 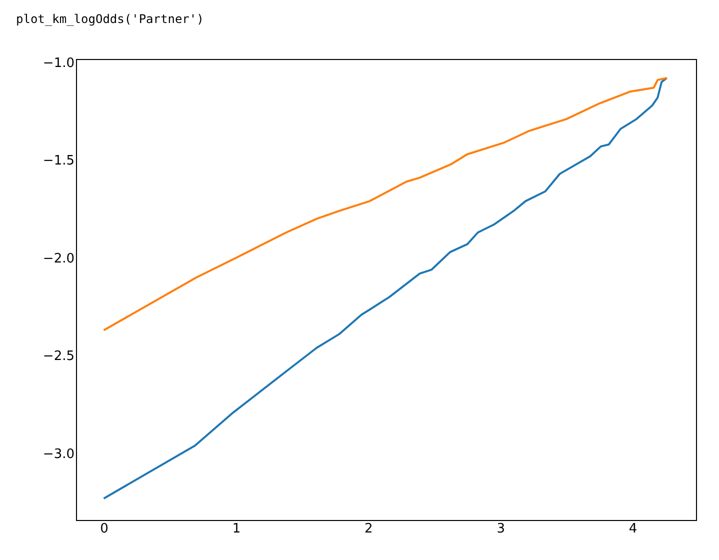 What do you see at coordinates (58, 356) in the screenshot?
I see `y-tick-label: −2.5` at bounding box center [58, 356].